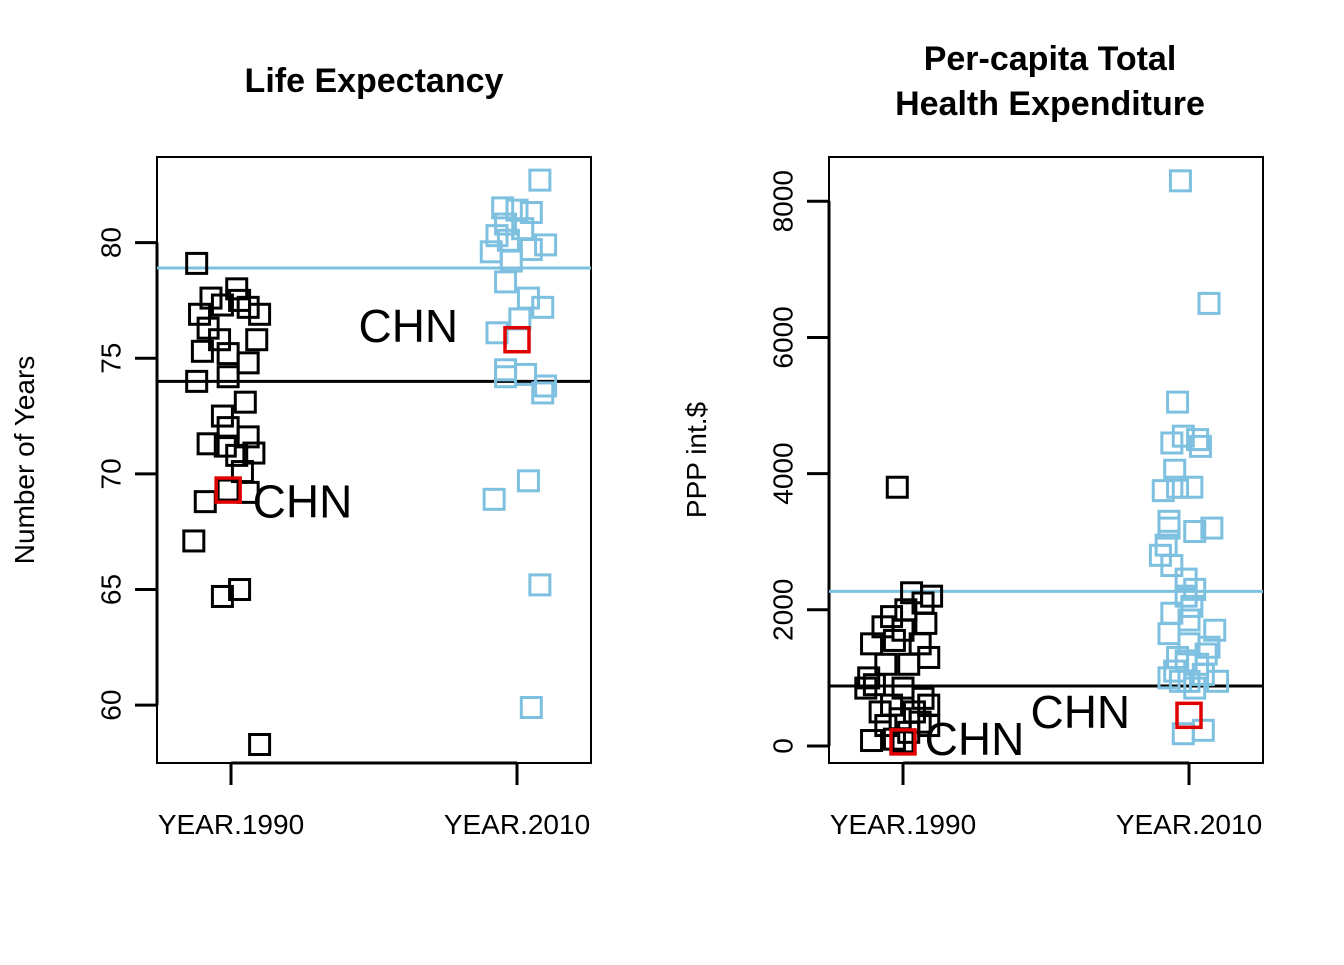 This screenshot has width=1344, height=965. I want to click on y-axis: 60 65 70 75 80, so click(127, 474).